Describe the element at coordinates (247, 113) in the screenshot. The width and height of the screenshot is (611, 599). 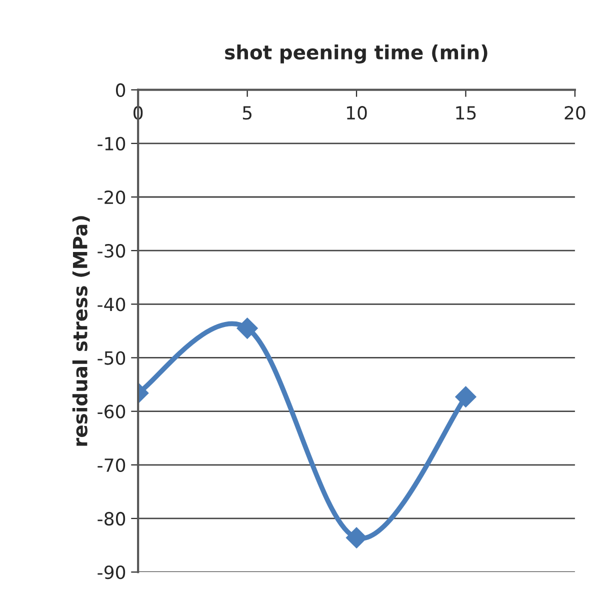
I see `x-tick-label: 5` at that location.